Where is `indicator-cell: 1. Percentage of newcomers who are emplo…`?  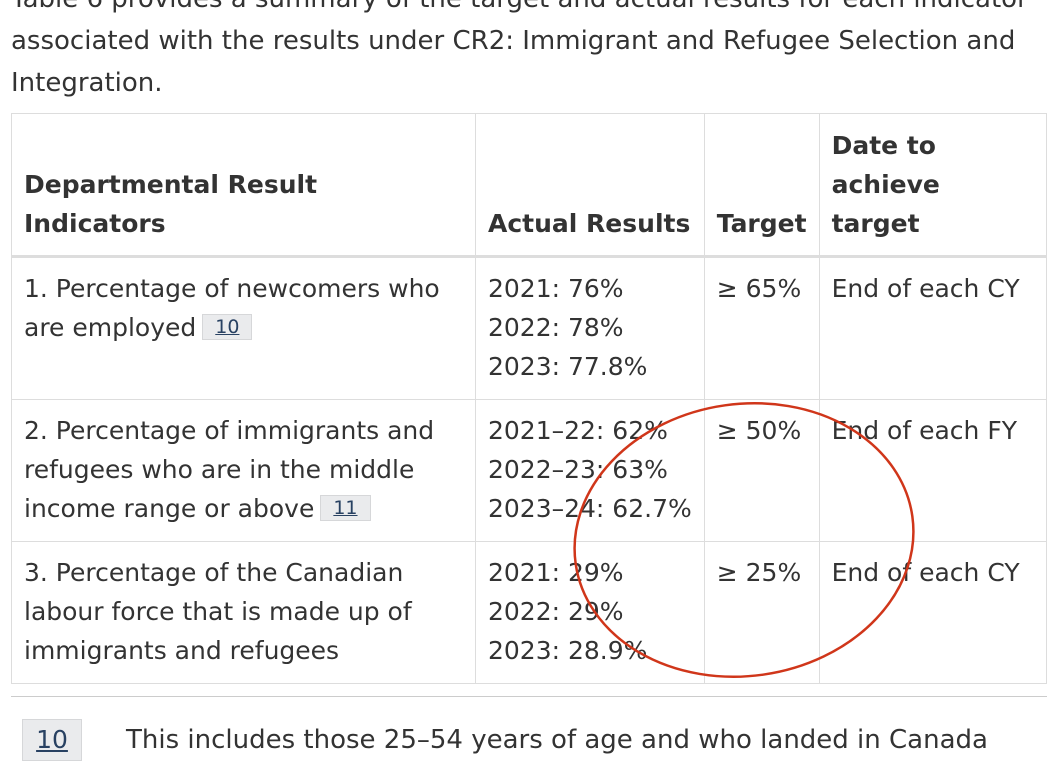
indicator-cell: 1. Percentage of newcomers who are emplo… is located at coordinates (243, 328).